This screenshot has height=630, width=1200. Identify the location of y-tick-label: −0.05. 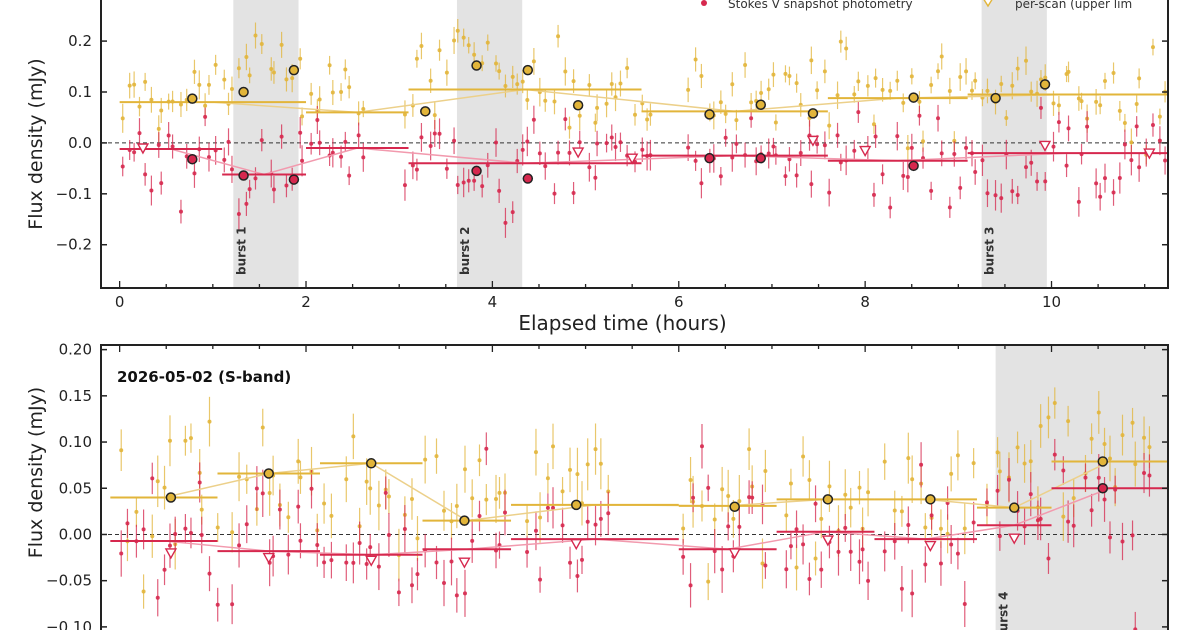
(69, 581).